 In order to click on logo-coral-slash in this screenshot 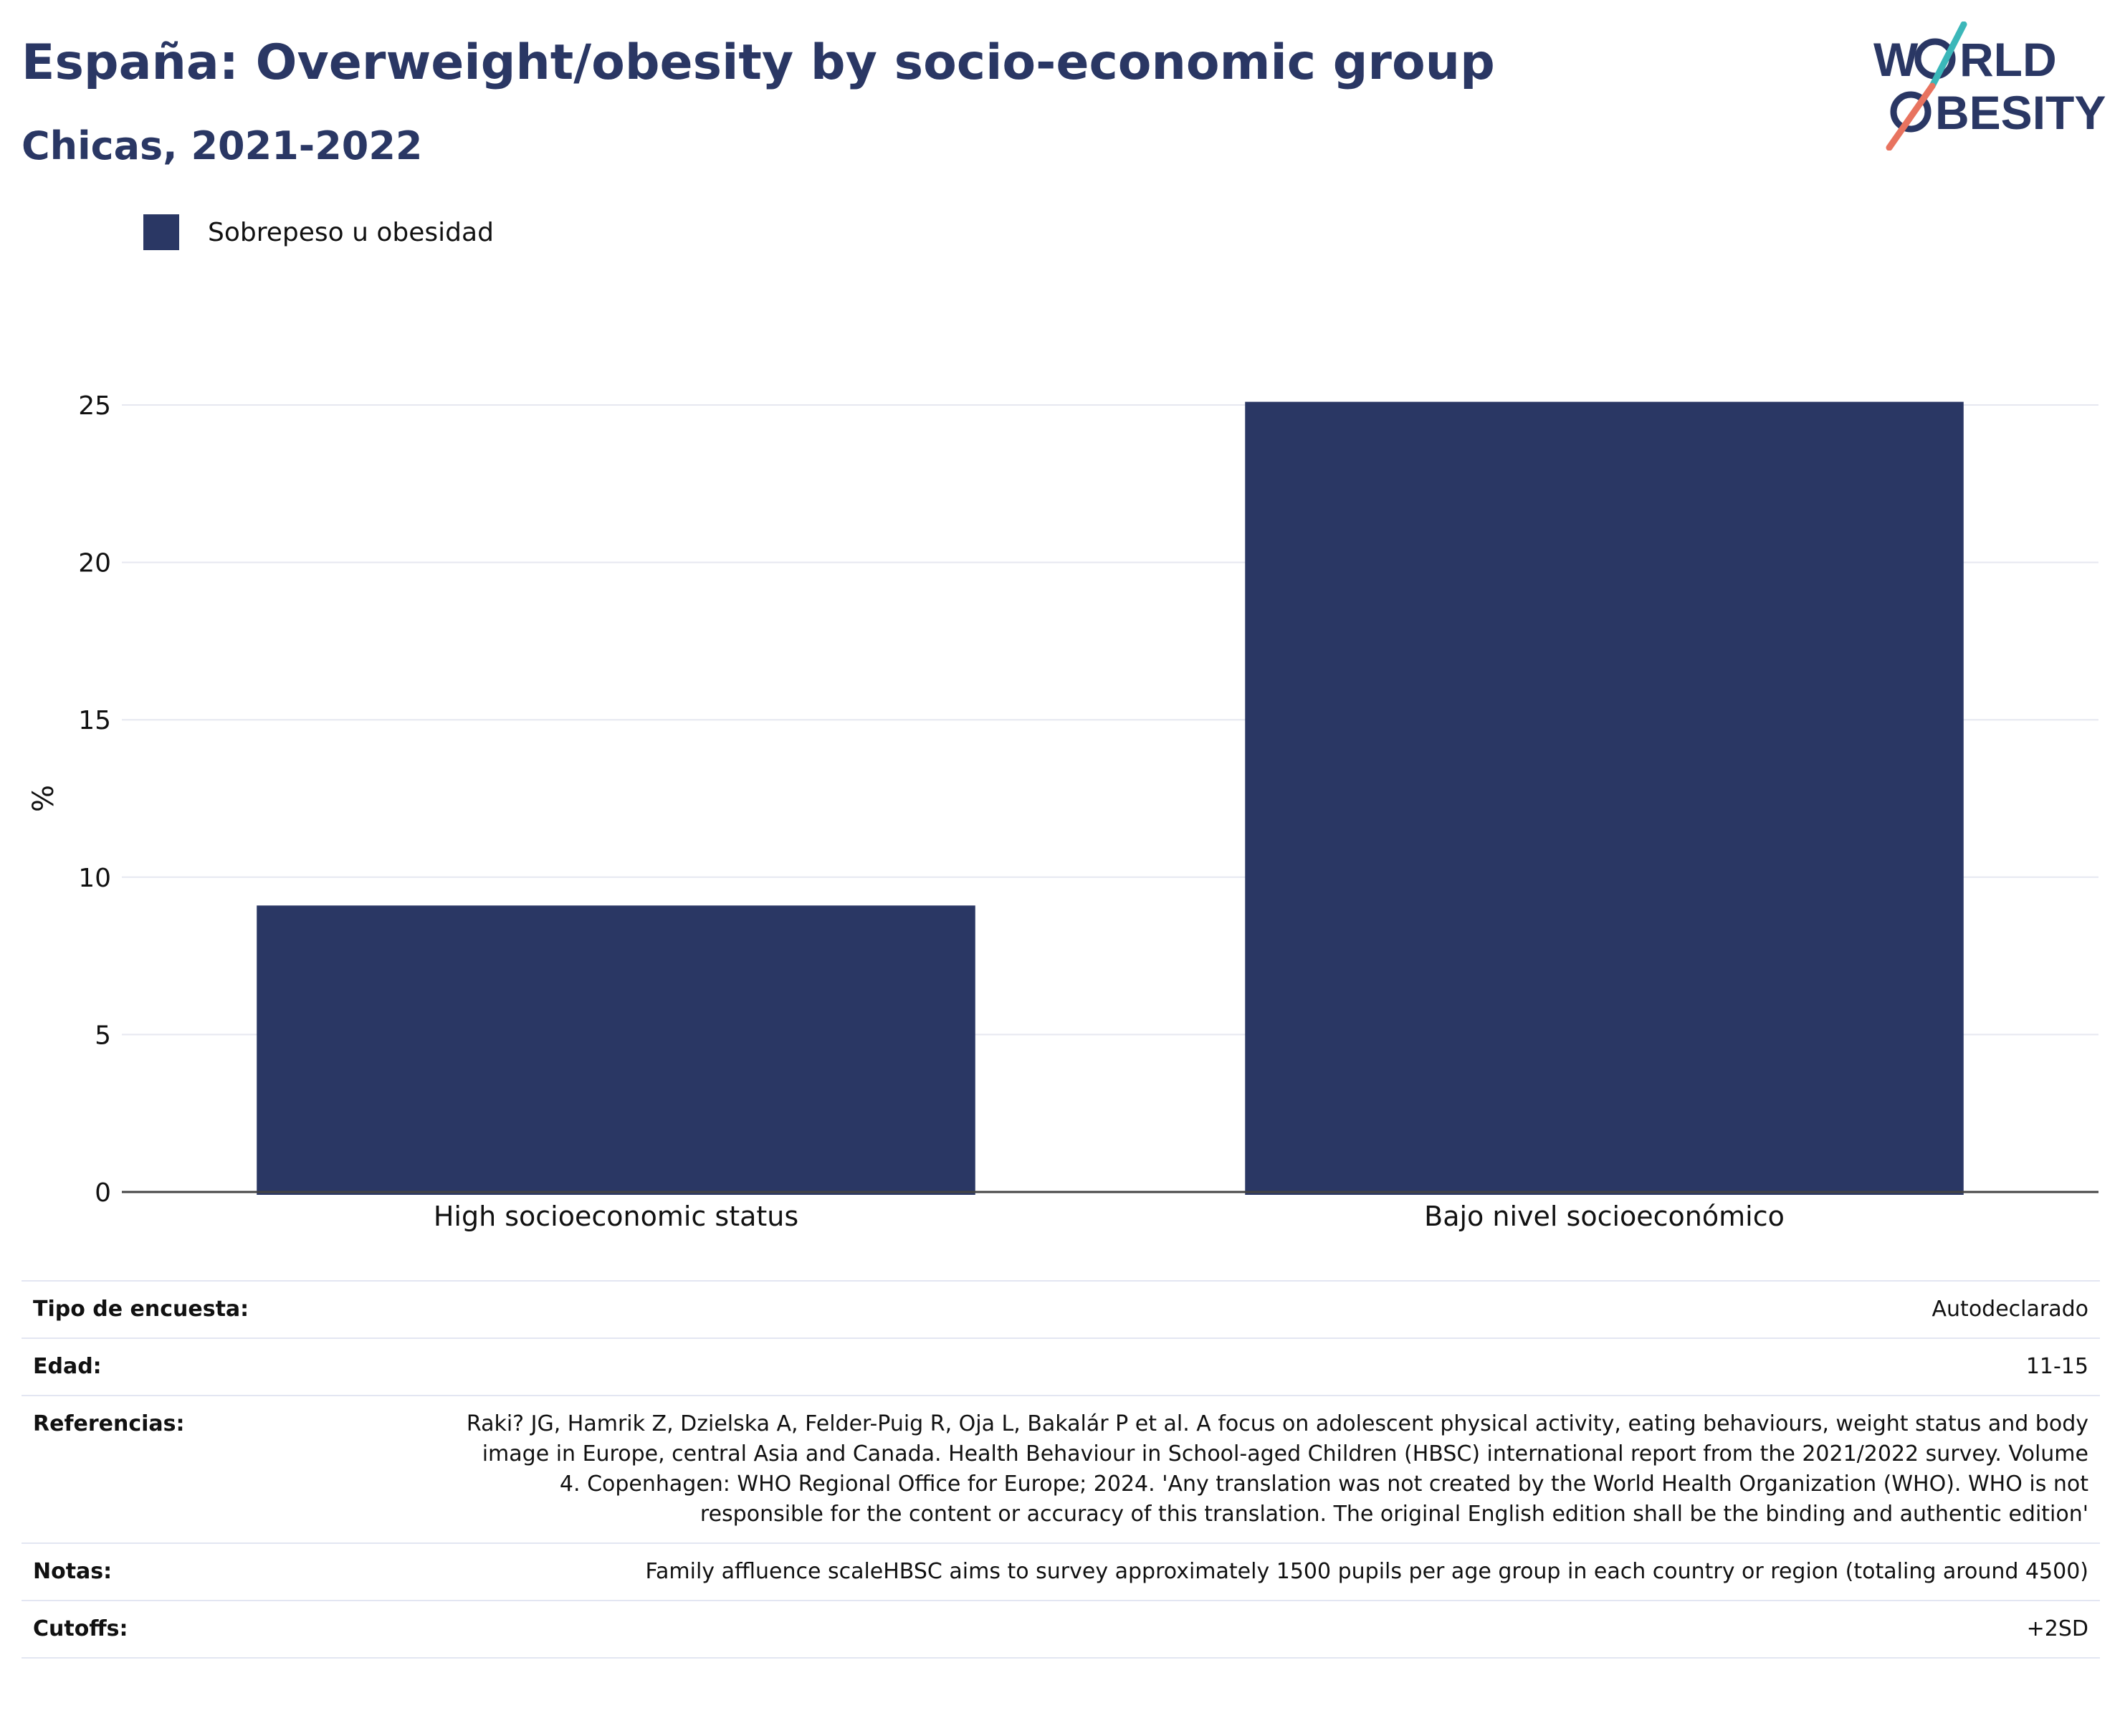, I will do `click(1911, 117)`.